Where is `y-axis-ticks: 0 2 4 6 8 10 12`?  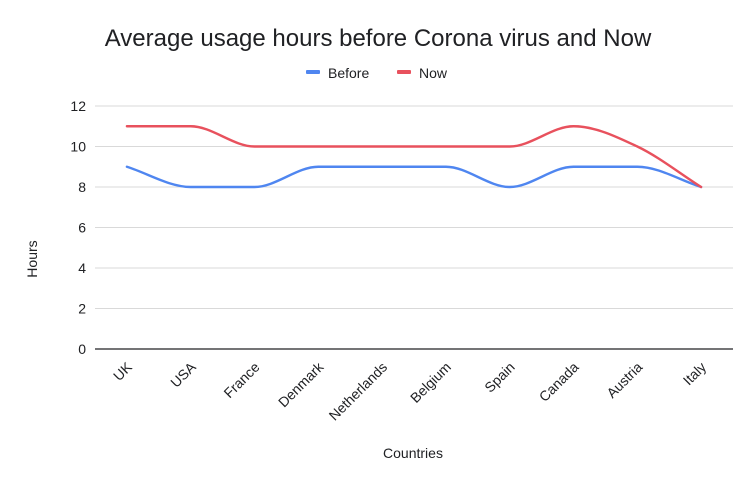
y-axis-ticks: 0 2 4 6 8 10 12 is located at coordinates (78, 227).